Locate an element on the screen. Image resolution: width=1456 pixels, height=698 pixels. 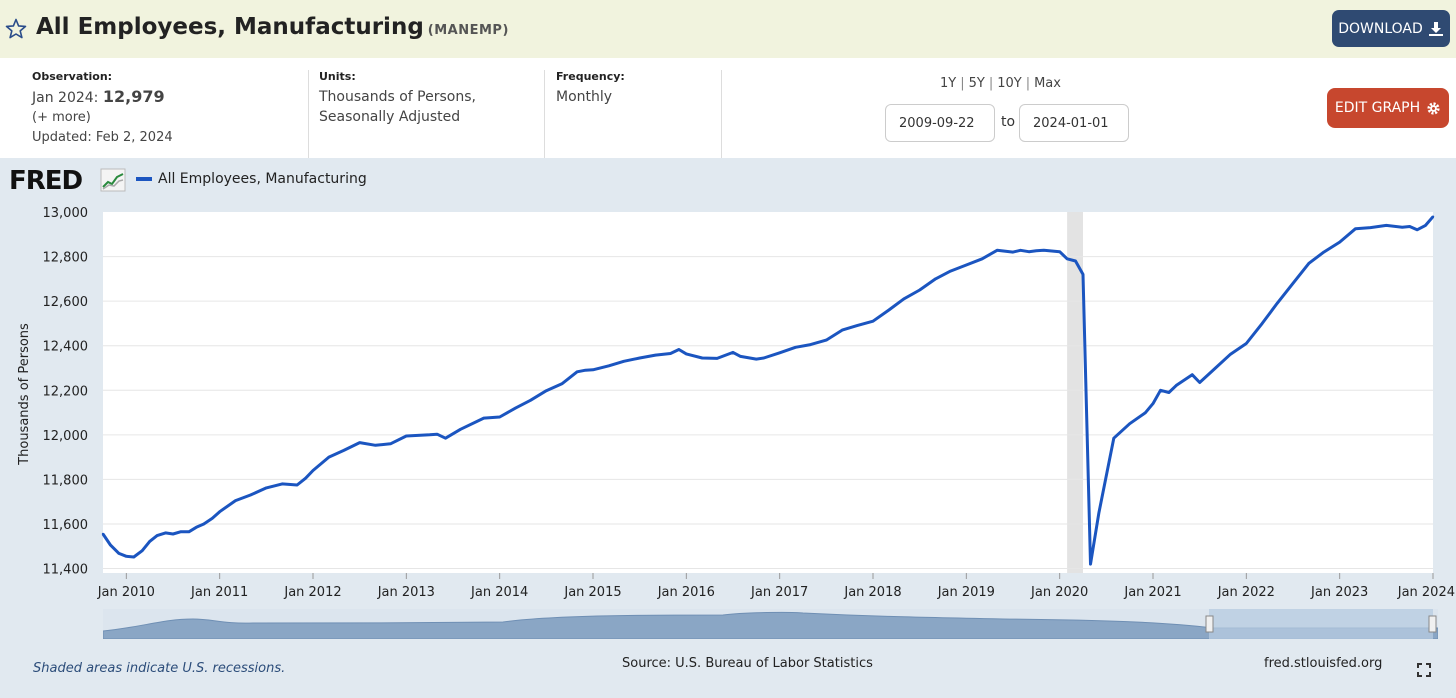
x-tick-label: Jan 2015 is located at coordinates (592, 592).